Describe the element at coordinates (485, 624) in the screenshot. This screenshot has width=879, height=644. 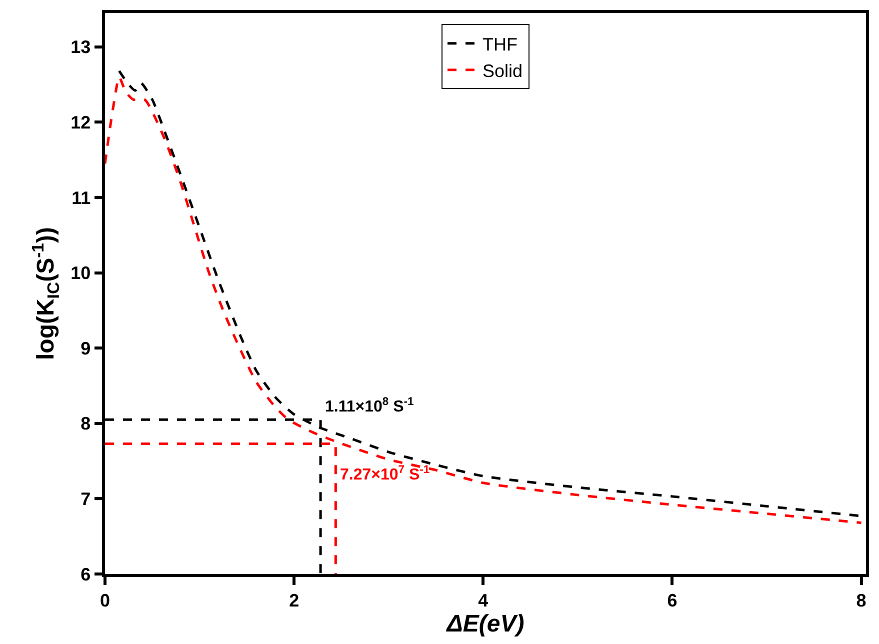
I see `x-axis-title: ΔE(eV)` at that location.